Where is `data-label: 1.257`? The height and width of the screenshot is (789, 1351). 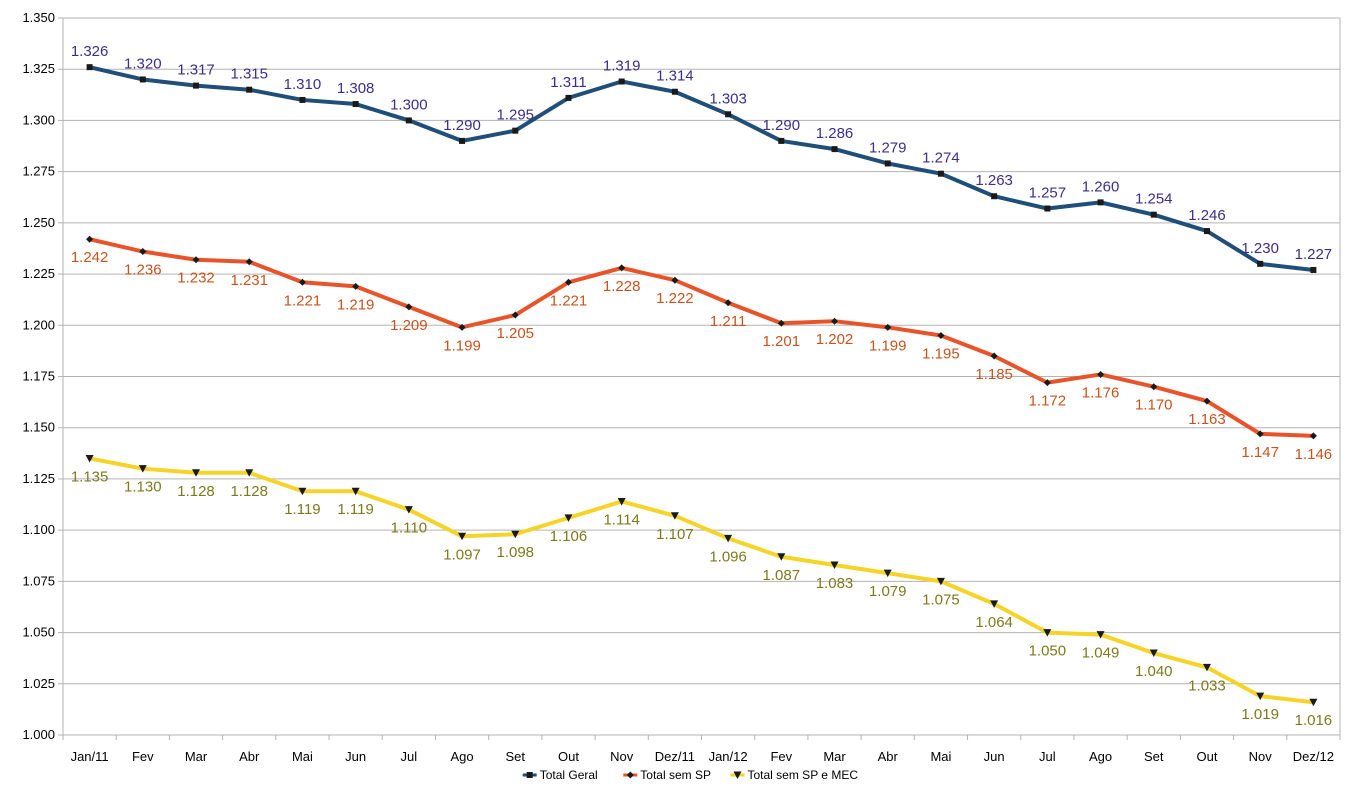 data-label: 1.257 is located at coordinates (1048, 193).